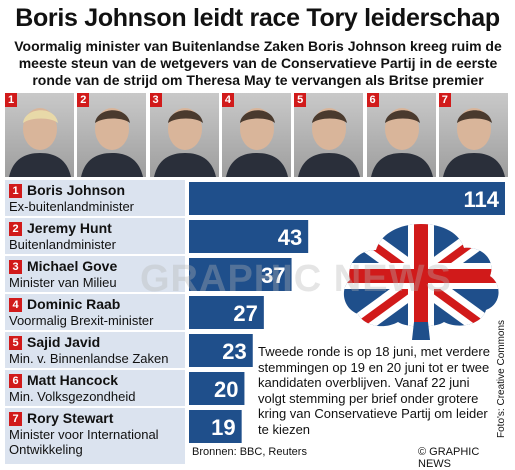 The width and height of the screenshot is (515, 470). Describe the element at coordinates (89, 358) in the screenshot. I see `candidate-role: Min. v. Binnenlandse Zaken` at that location.